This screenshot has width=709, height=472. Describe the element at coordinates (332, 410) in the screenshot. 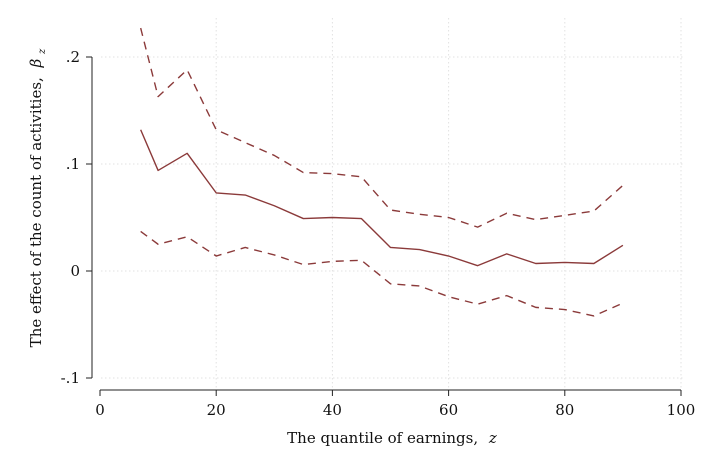

I see `x-tick-label-2: 40` at that location.